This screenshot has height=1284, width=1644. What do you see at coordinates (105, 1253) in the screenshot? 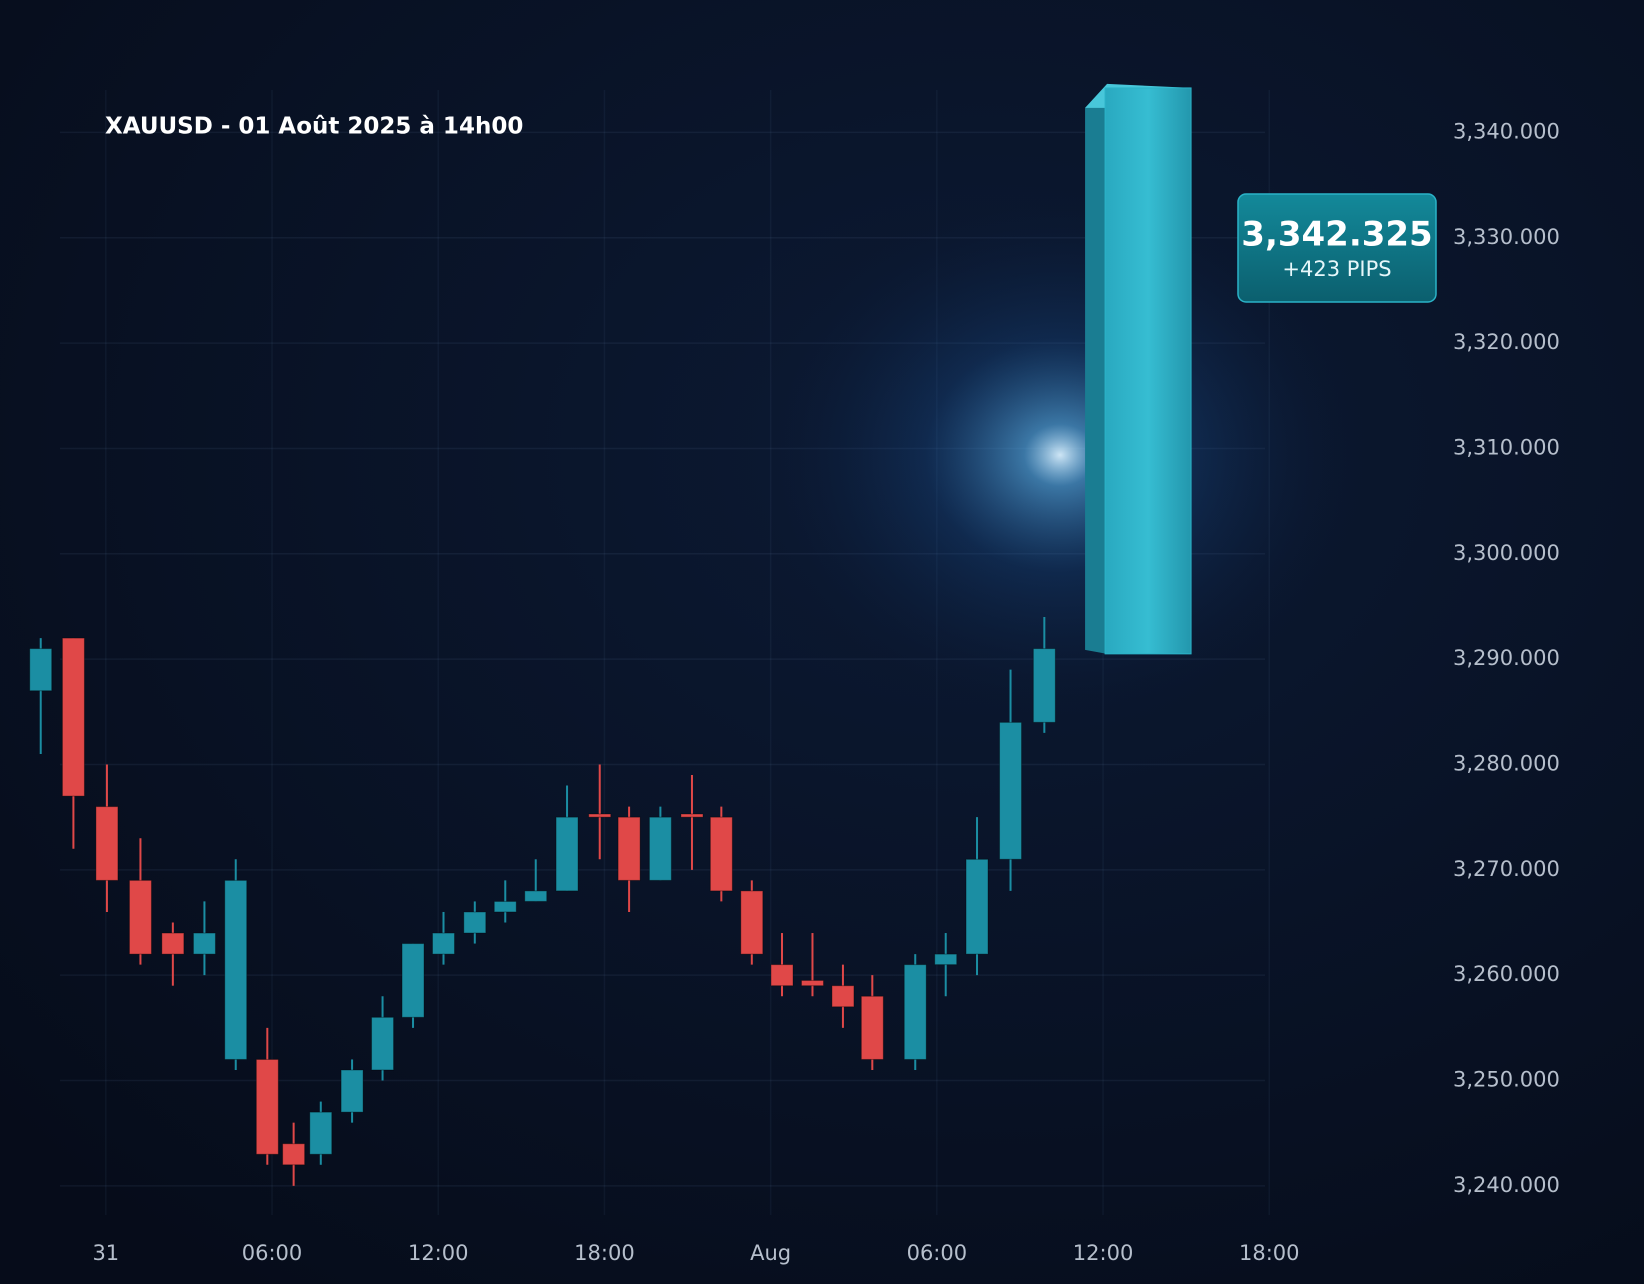
I see `x-tick-label: 31` at bounding box center [105, 1253].